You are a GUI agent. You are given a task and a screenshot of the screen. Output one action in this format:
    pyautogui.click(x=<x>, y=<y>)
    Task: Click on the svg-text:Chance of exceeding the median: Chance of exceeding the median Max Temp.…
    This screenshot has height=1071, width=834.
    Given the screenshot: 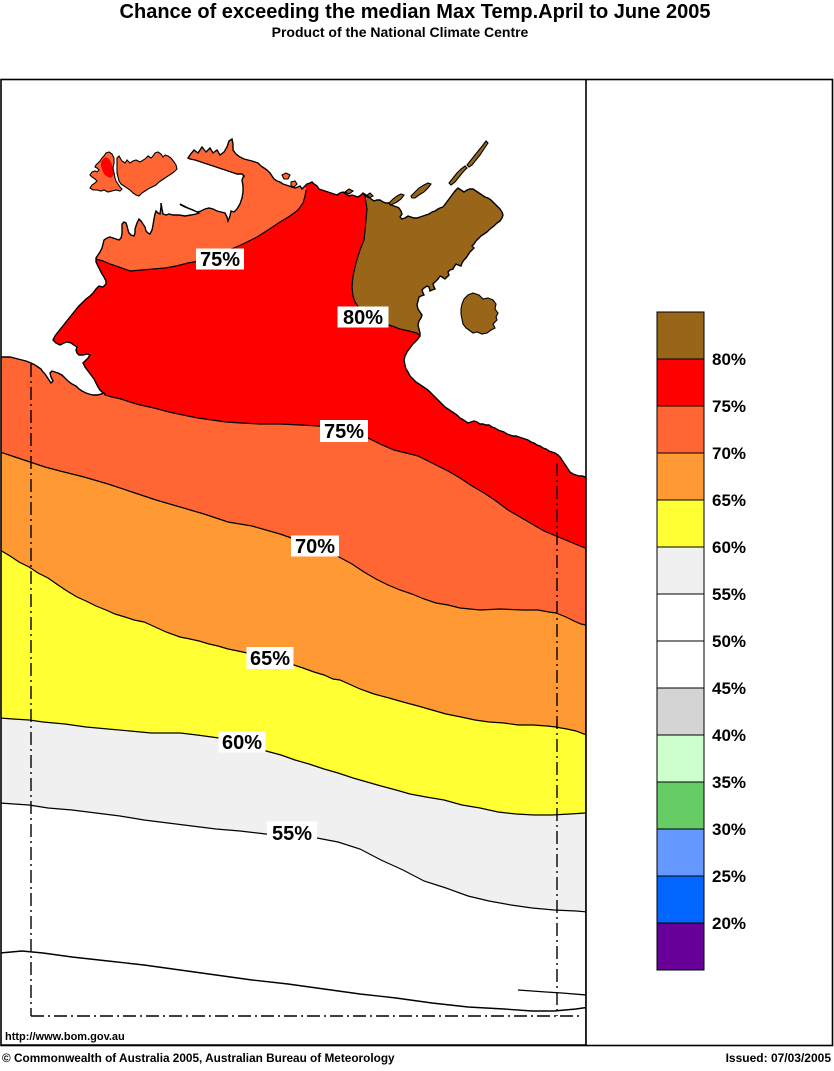 What is the action you would take?
    pyautogui.click(x=415, y=12)
    